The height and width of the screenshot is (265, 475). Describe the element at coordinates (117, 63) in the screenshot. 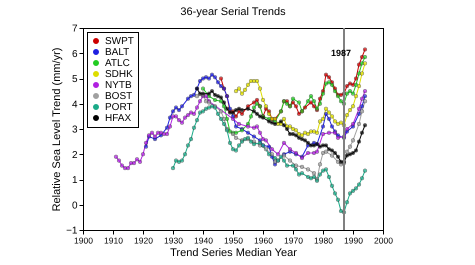

I see `legend-label: ATLC` at that location.